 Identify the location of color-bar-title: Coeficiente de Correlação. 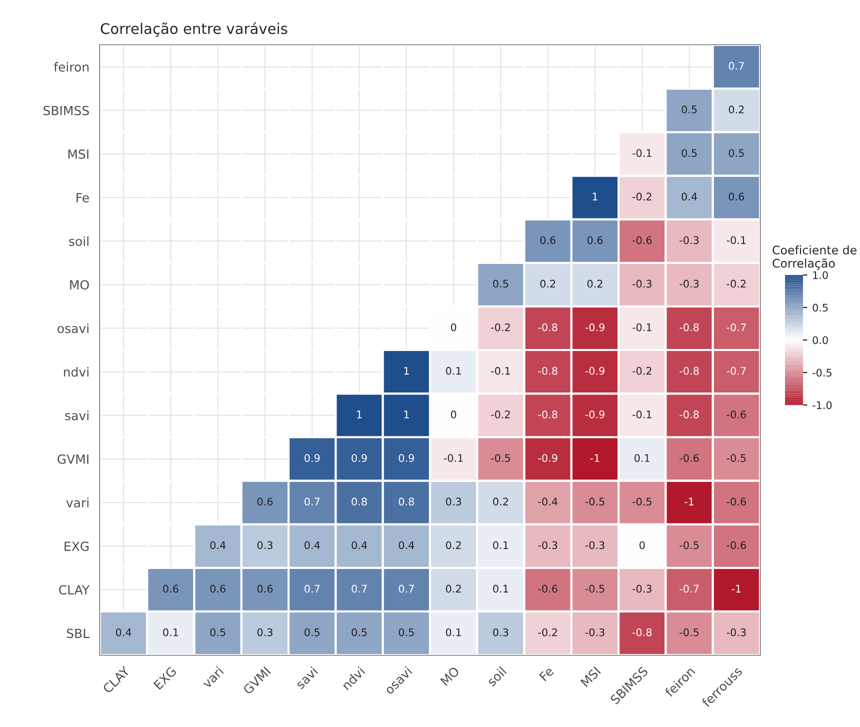
(814, 257).